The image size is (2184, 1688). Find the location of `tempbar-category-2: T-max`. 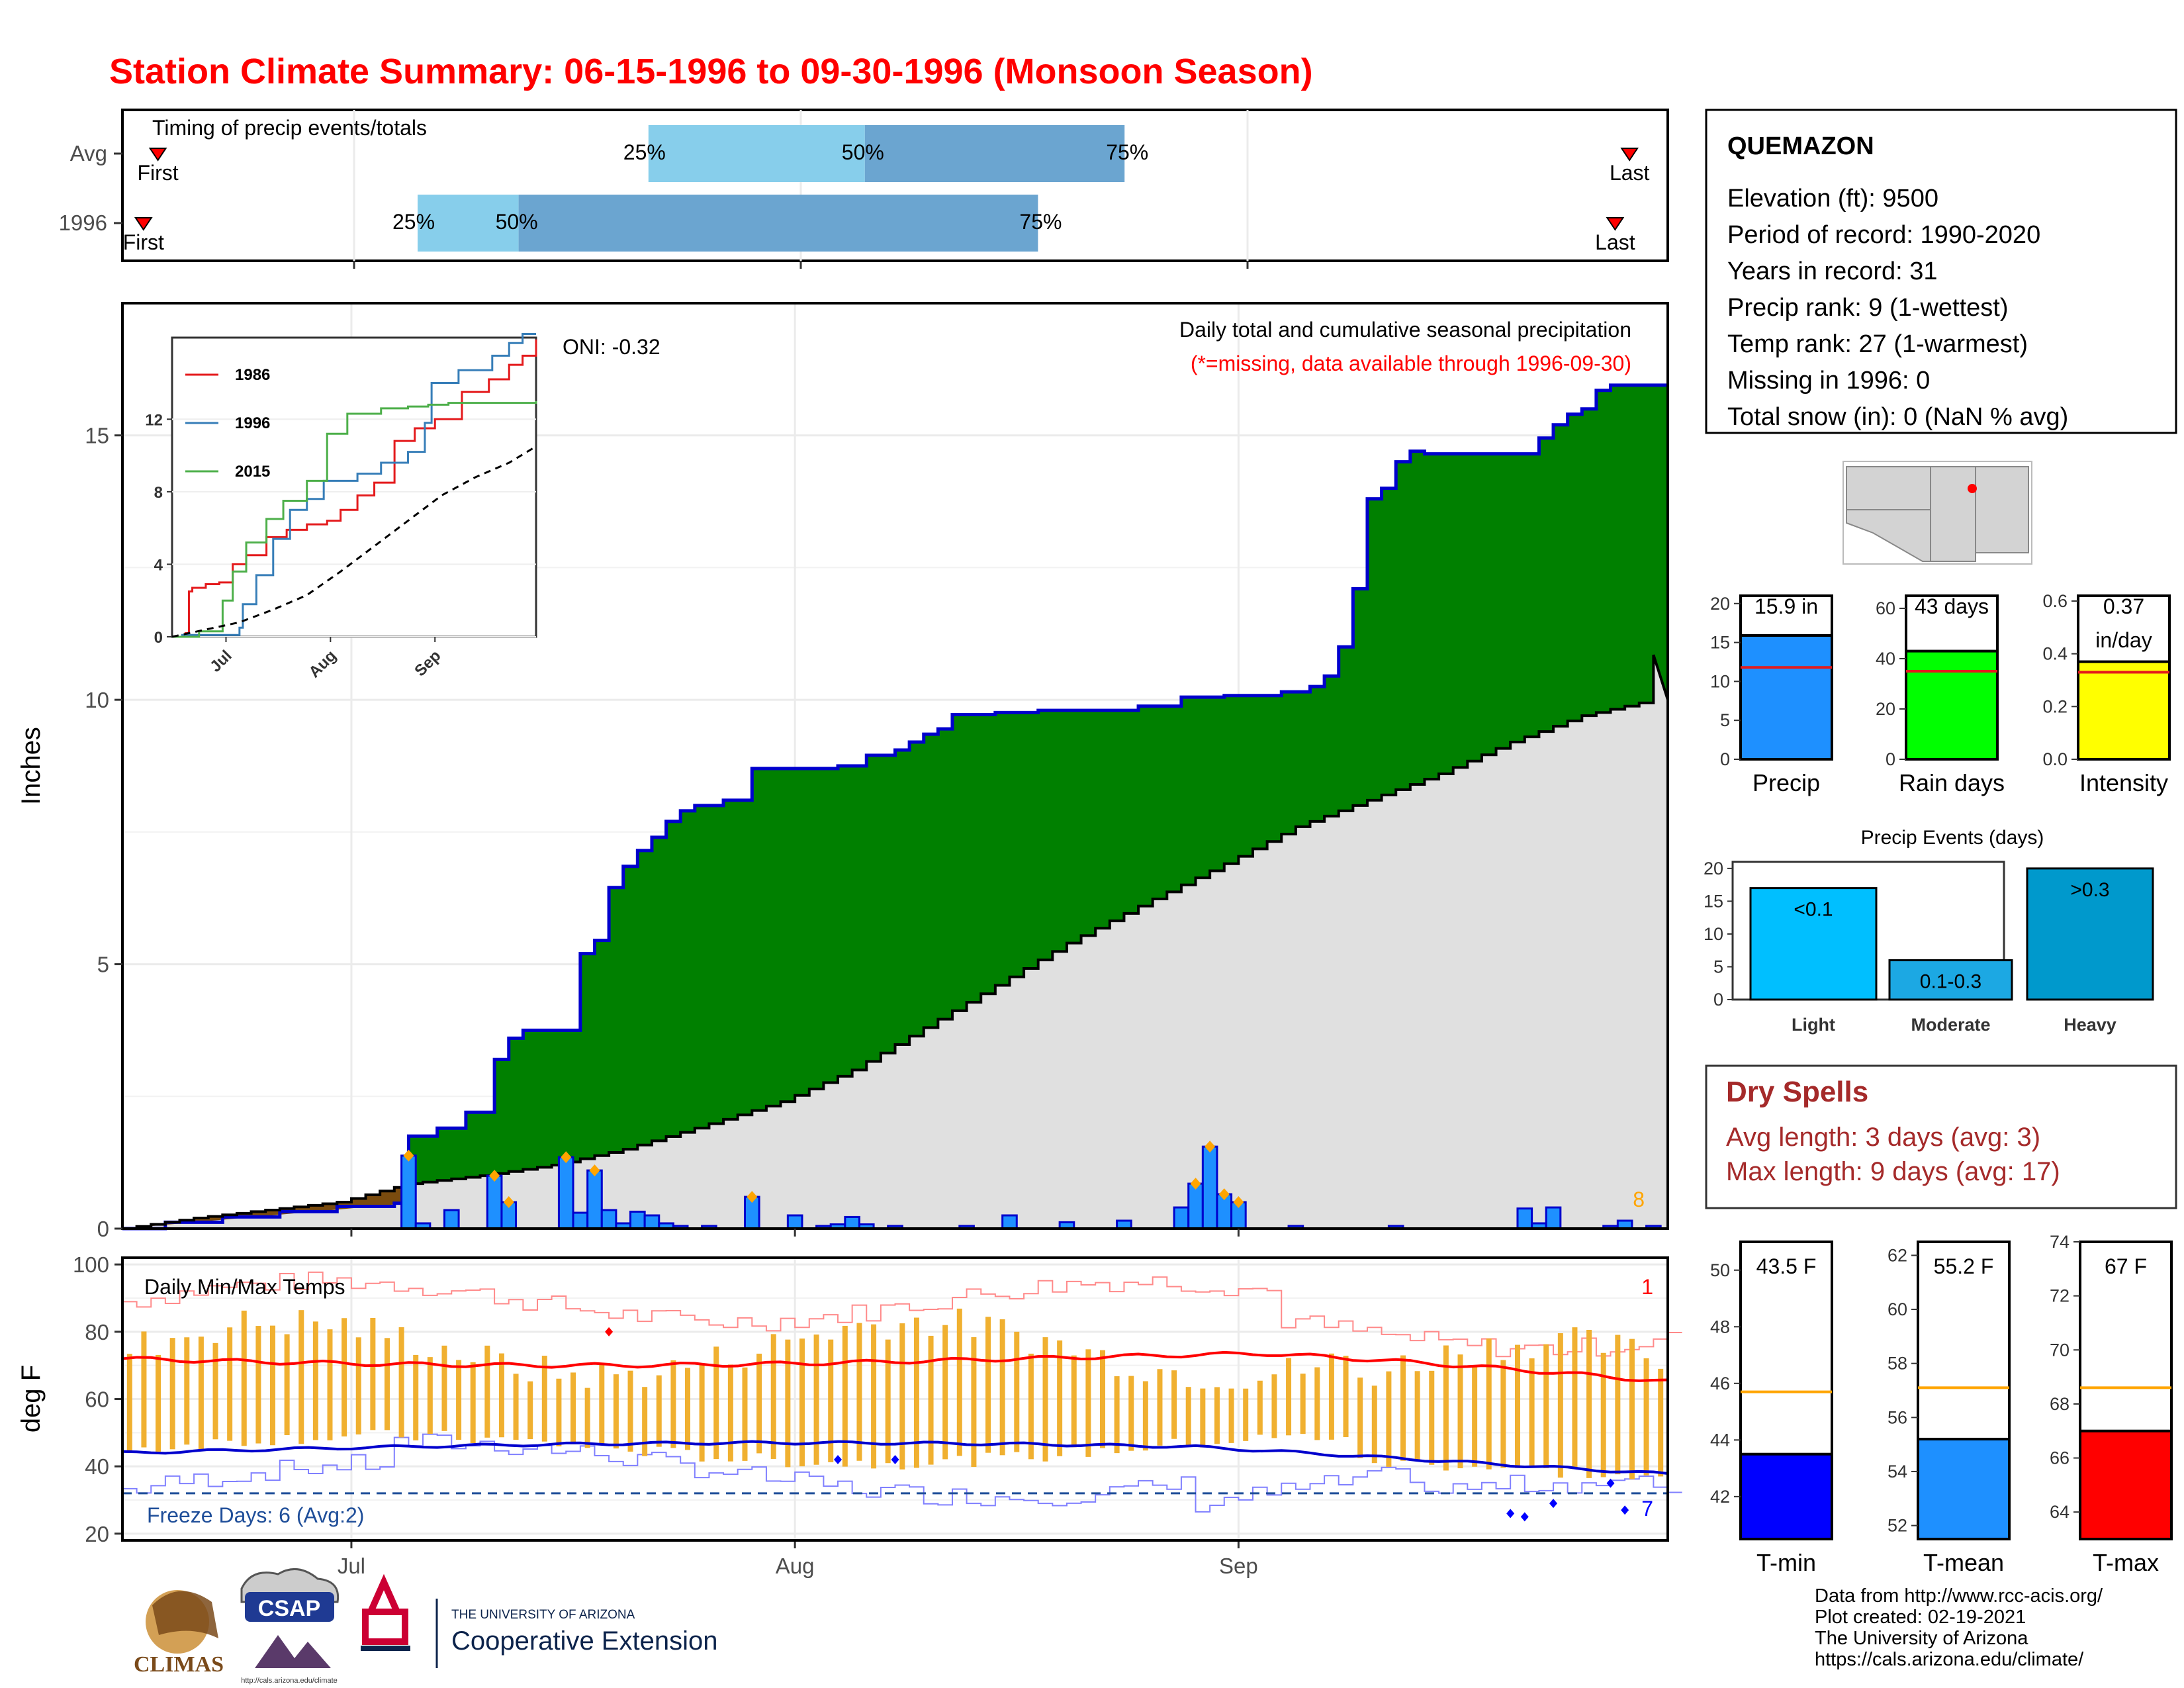

tempbar-category-2: T-max is located at coordinates (2126, 1562).